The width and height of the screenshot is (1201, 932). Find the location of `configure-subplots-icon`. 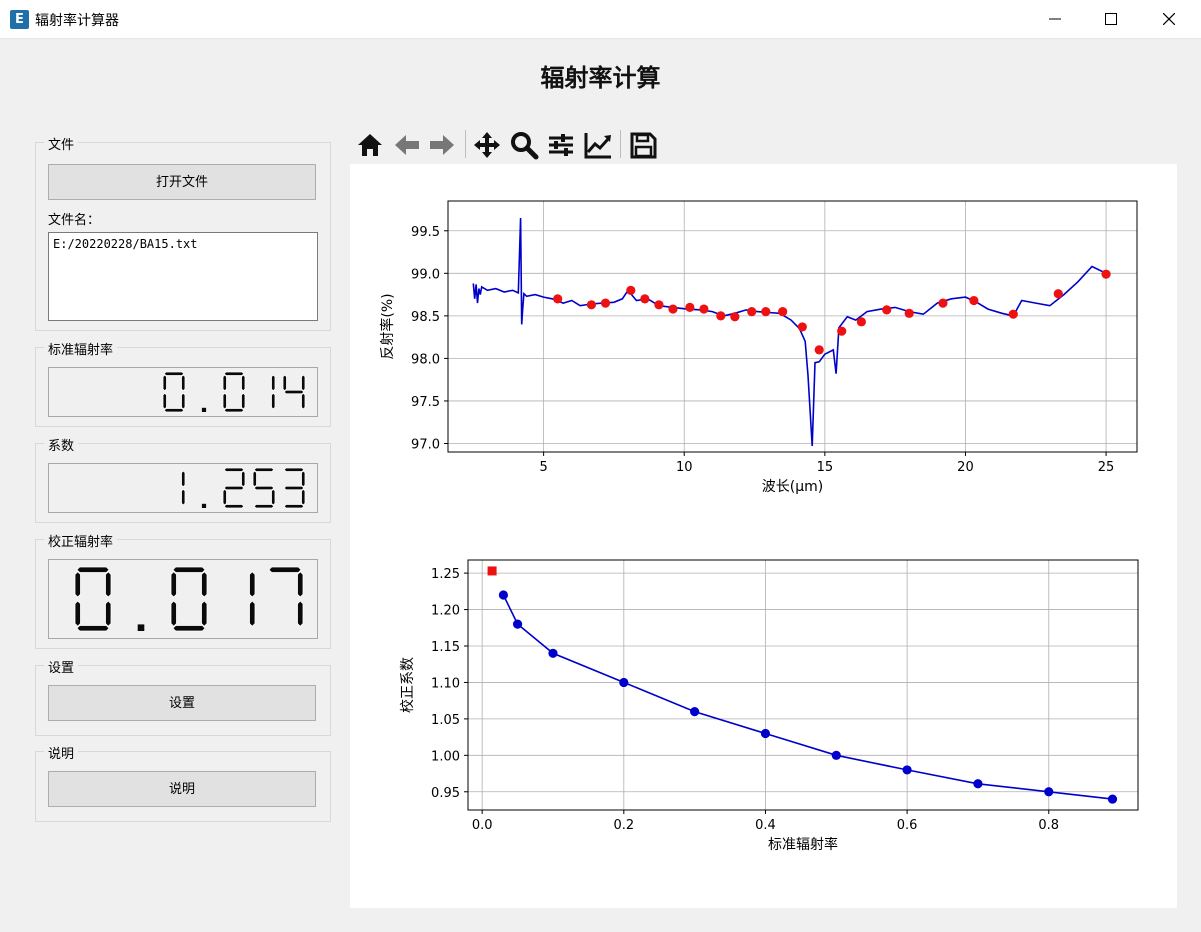

configure-subplots-icon is located at coordinates (561, 145).